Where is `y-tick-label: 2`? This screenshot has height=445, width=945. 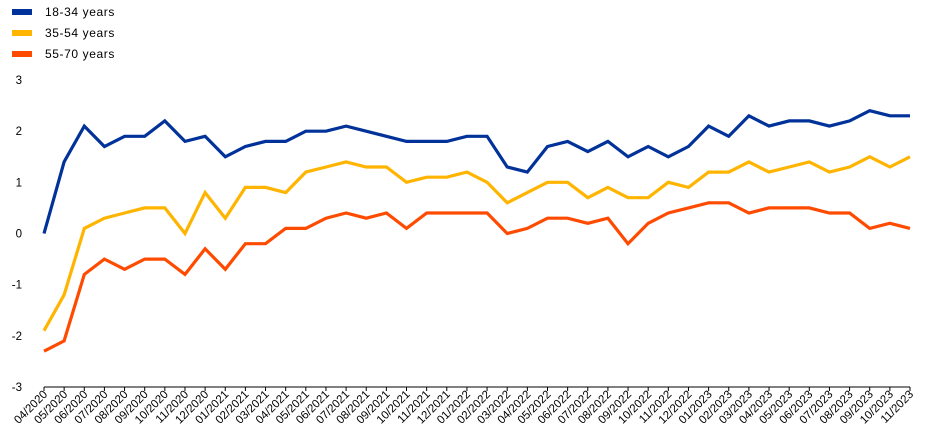 y-tick-label: 2 is located at coordinates (19, 132).